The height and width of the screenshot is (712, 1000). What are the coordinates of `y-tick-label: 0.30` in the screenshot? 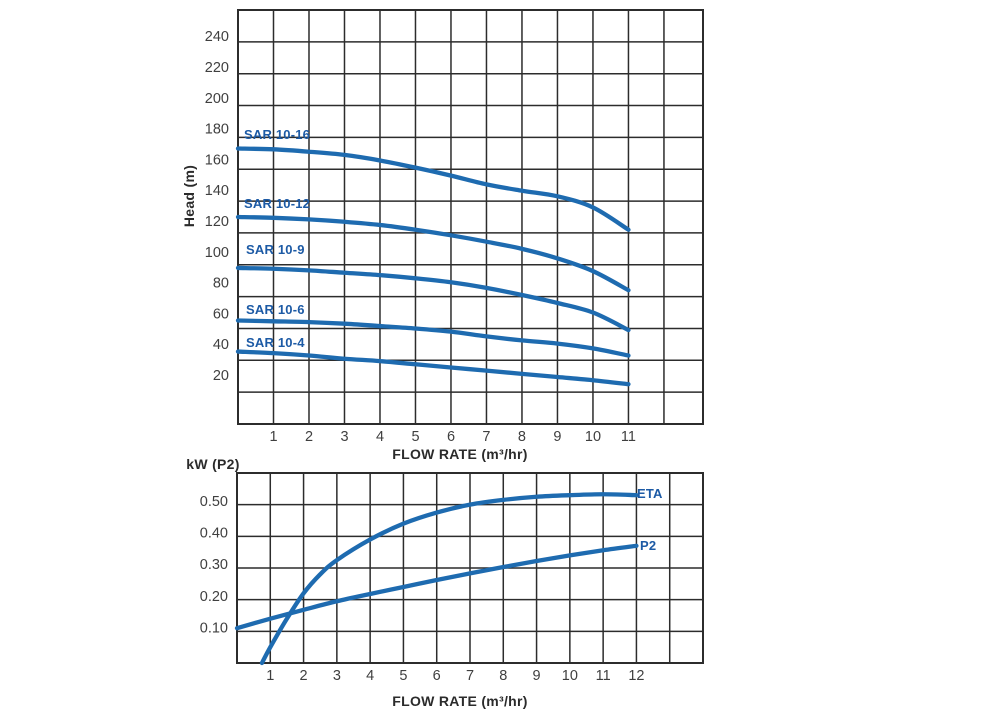 It's located at (214, 565).